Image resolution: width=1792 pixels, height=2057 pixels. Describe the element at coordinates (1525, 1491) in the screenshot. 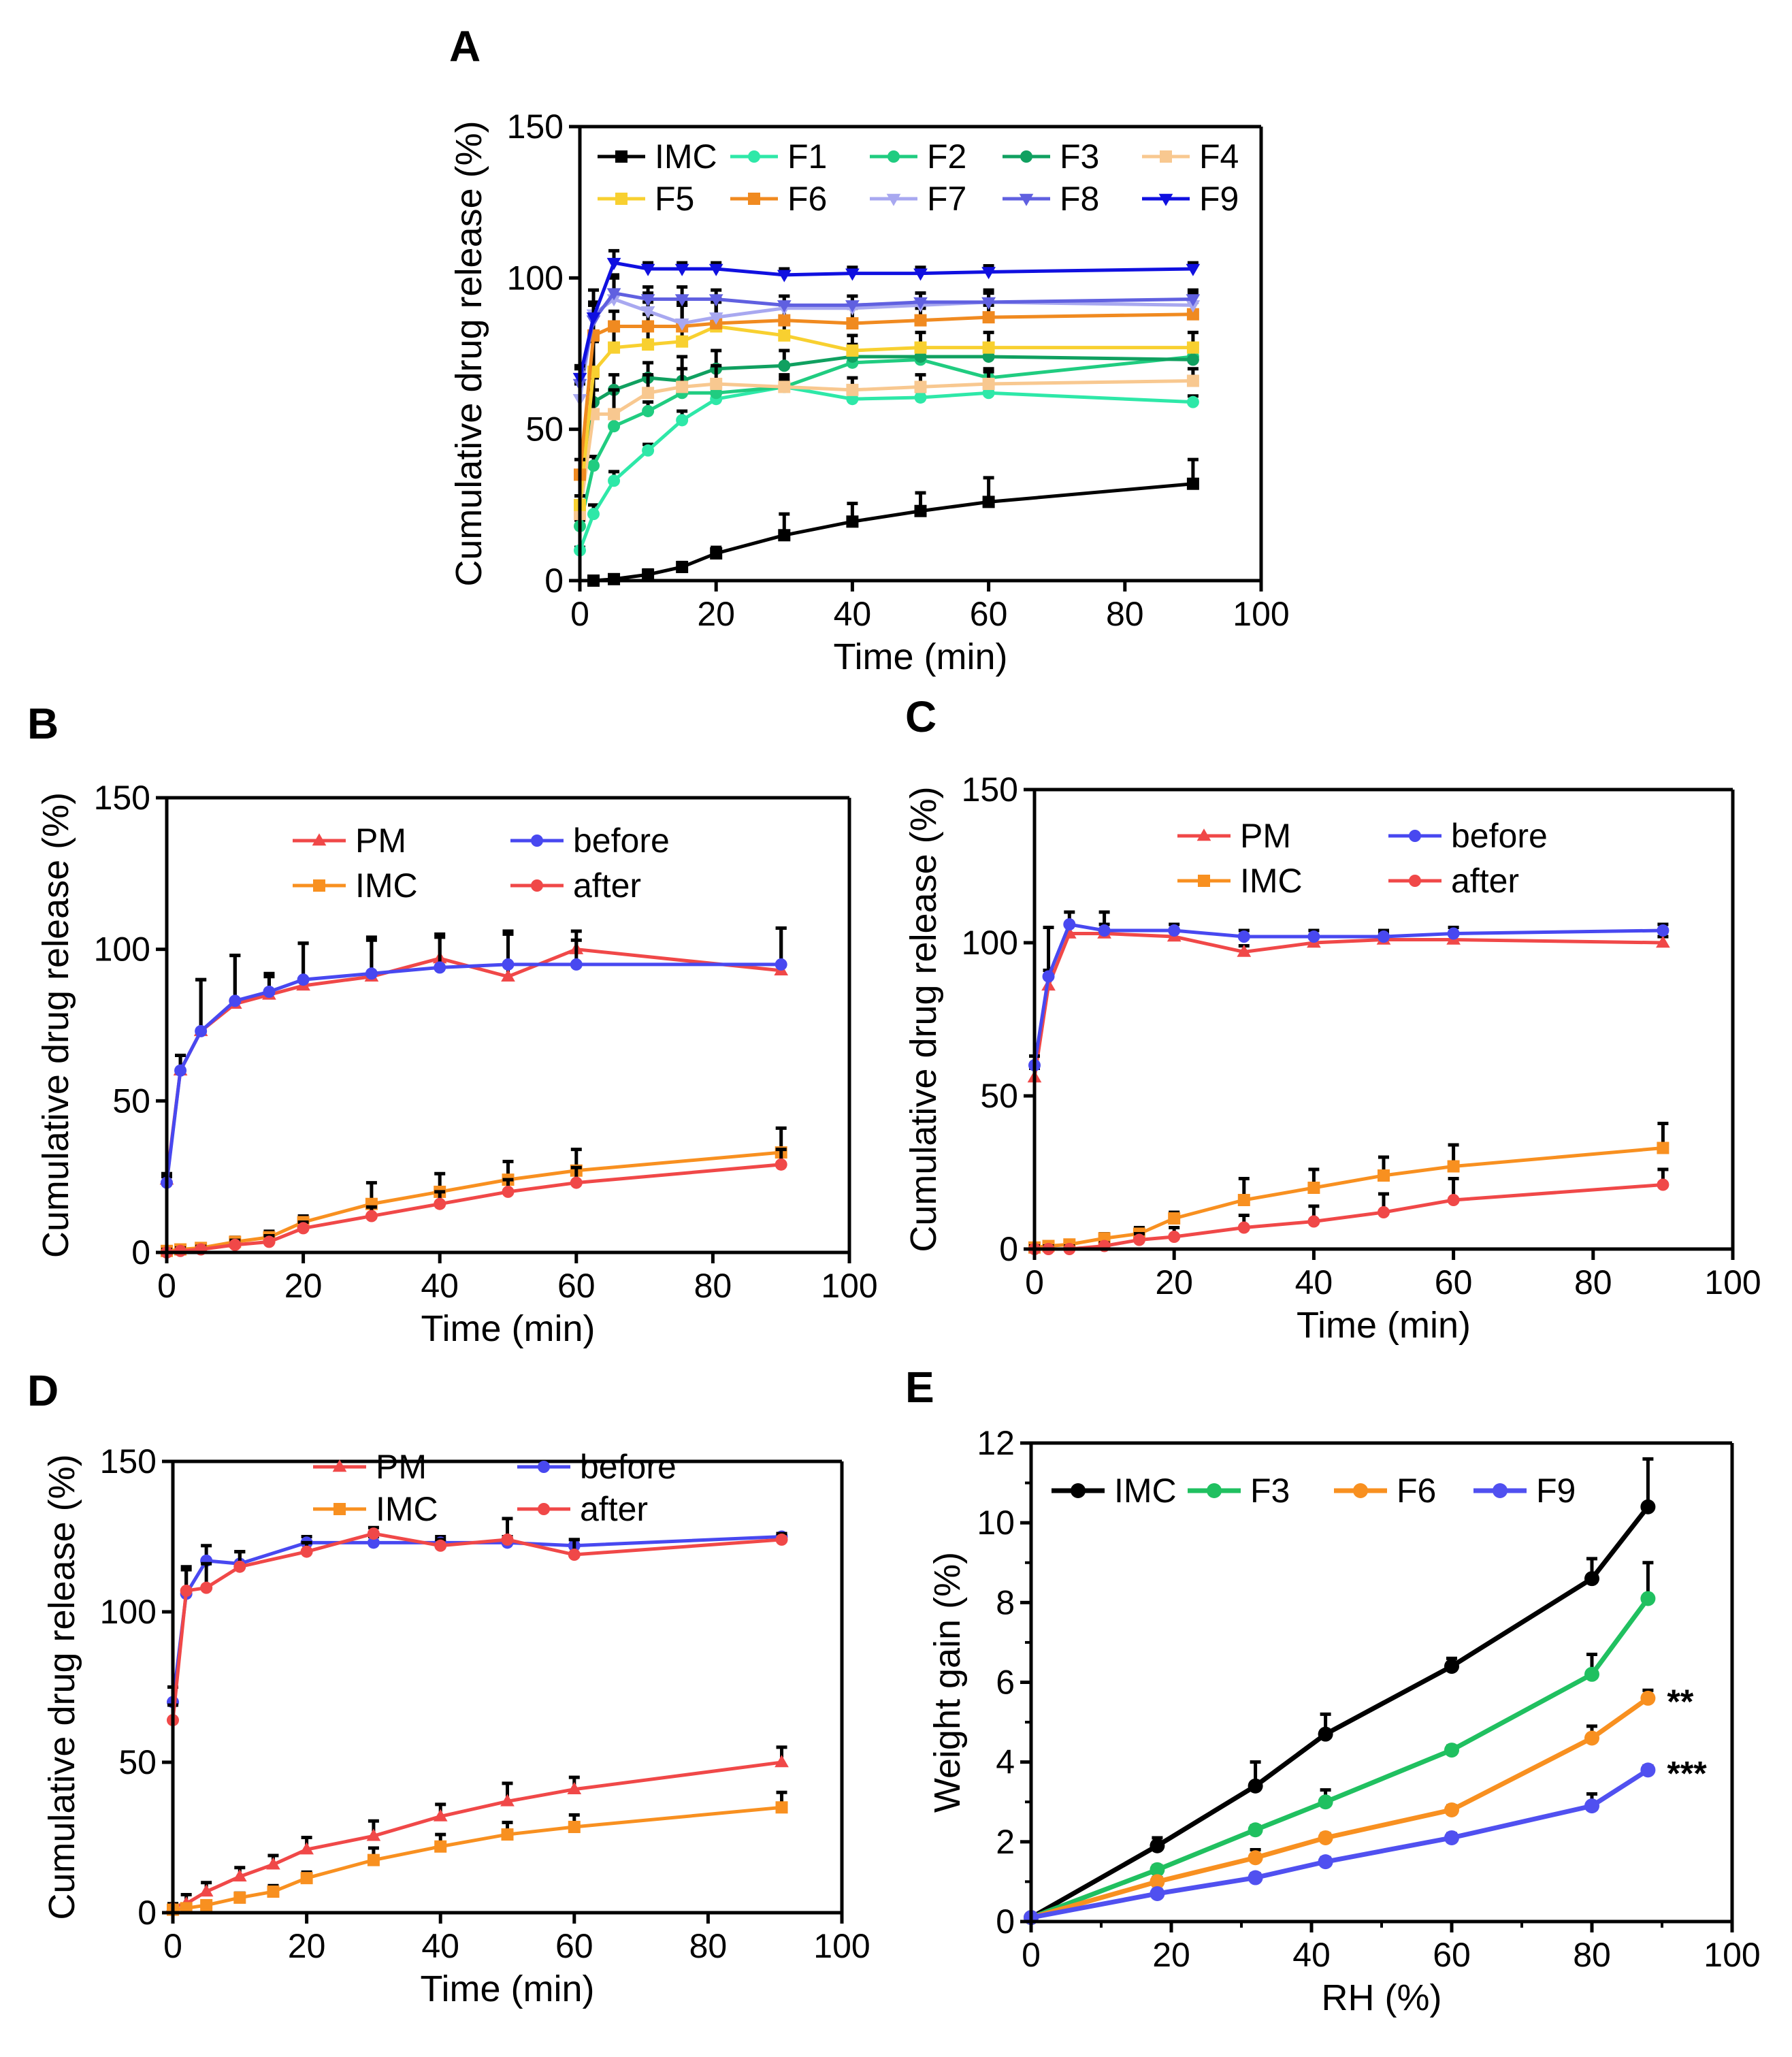

I see `legend-item: F9` at that location.